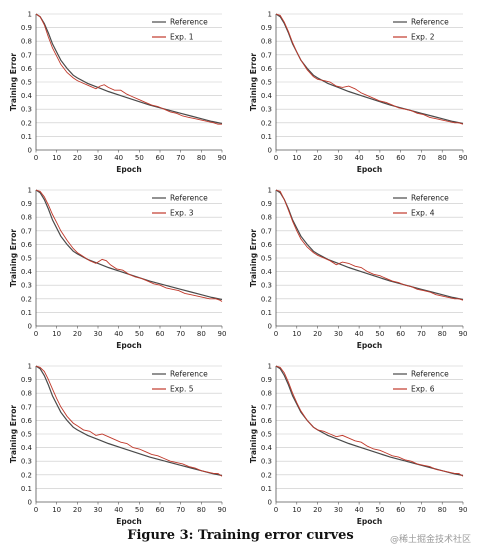 The height and width of the screenshot is (555, 481). I want to click on legend-entry: Exp. 2, so click(423, 37).